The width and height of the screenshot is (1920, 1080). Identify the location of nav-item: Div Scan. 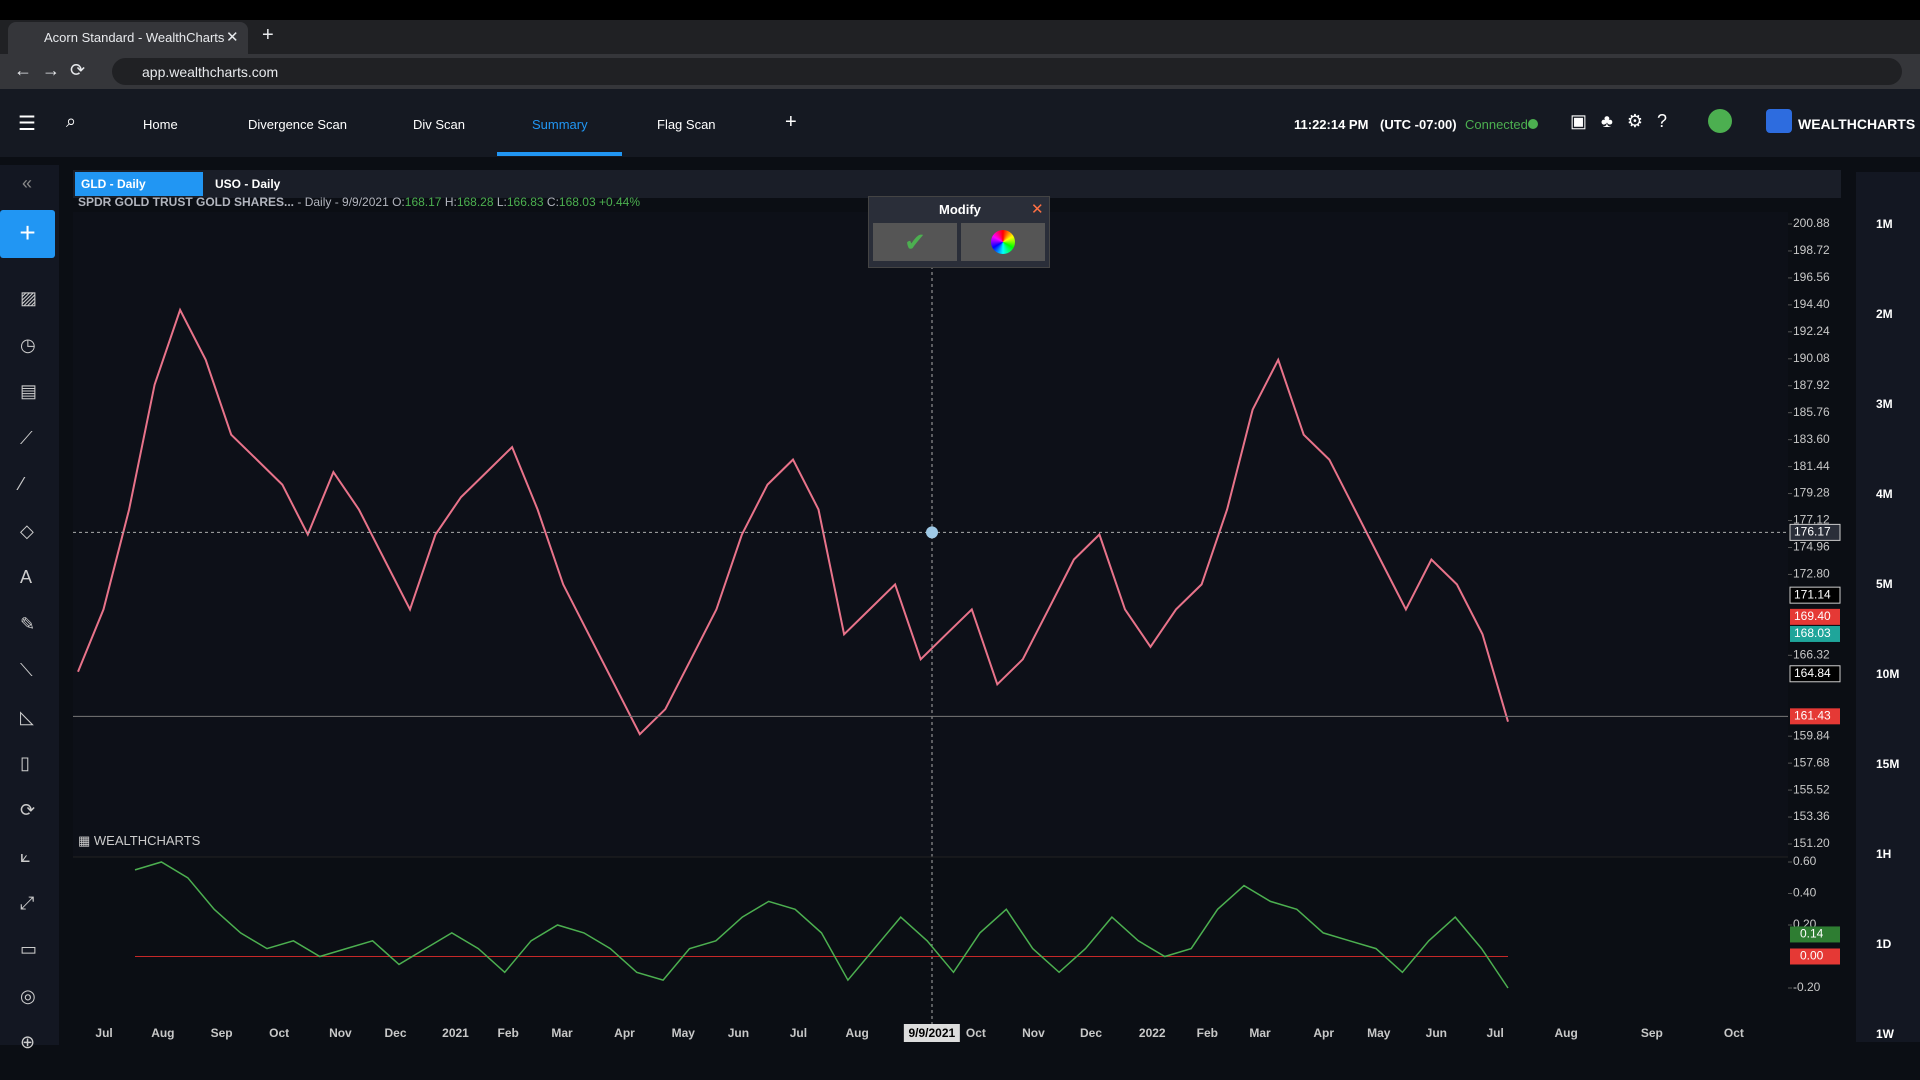
(439, 124).